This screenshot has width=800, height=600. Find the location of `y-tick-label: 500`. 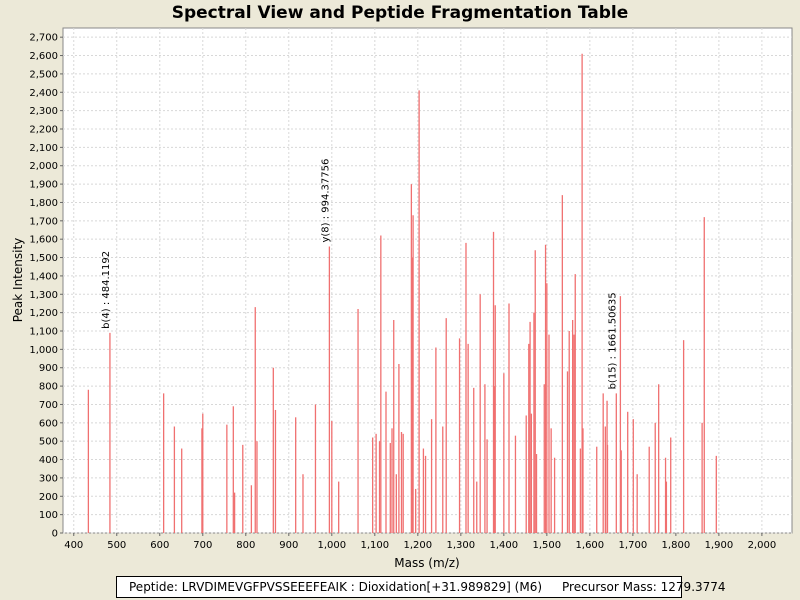

y-tick-label: 500 is located at coordinates (48, 442).